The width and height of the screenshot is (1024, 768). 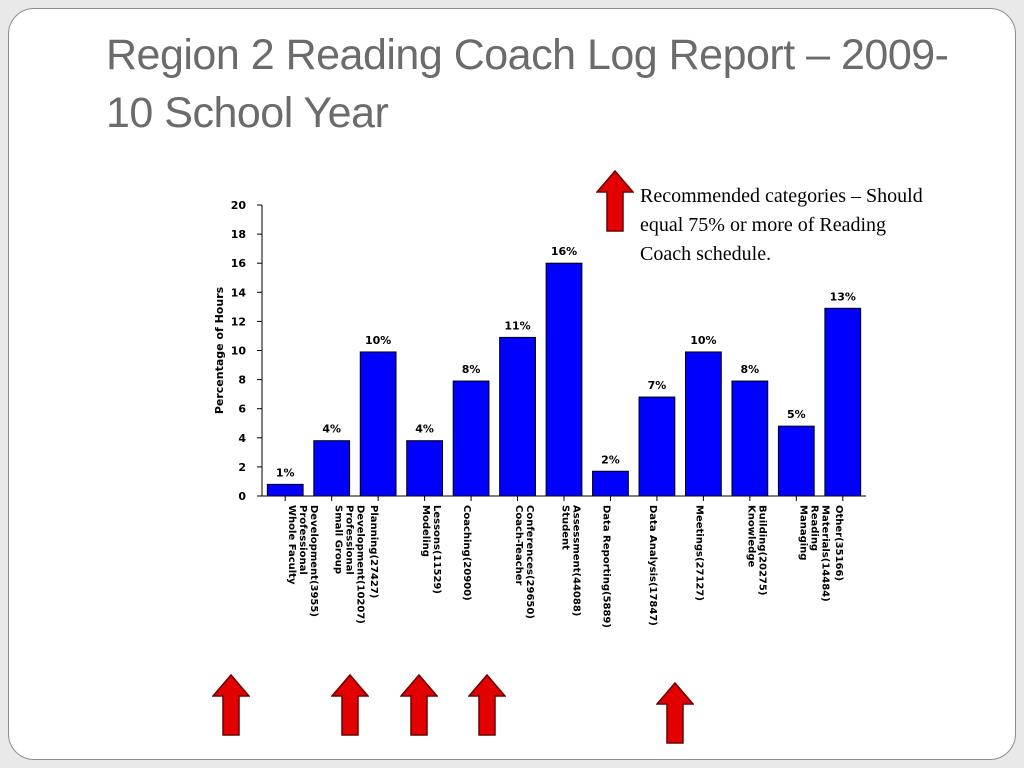 What do you see at coordinates (239, 263) in the screenshot?
I see `y-tick-label: 16` at bounding box center [239, 263].